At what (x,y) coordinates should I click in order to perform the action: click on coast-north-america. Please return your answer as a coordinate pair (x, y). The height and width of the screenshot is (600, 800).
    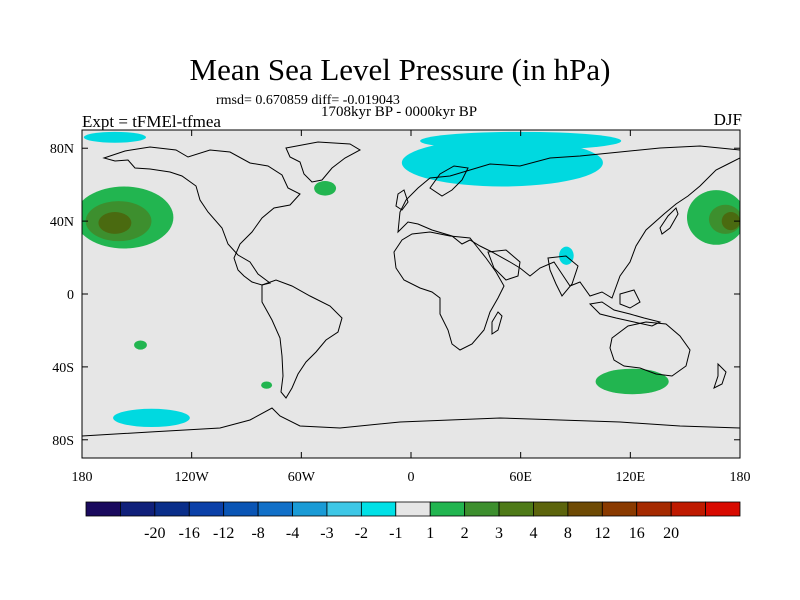
    Looking at the image, I should click on (201, 216).